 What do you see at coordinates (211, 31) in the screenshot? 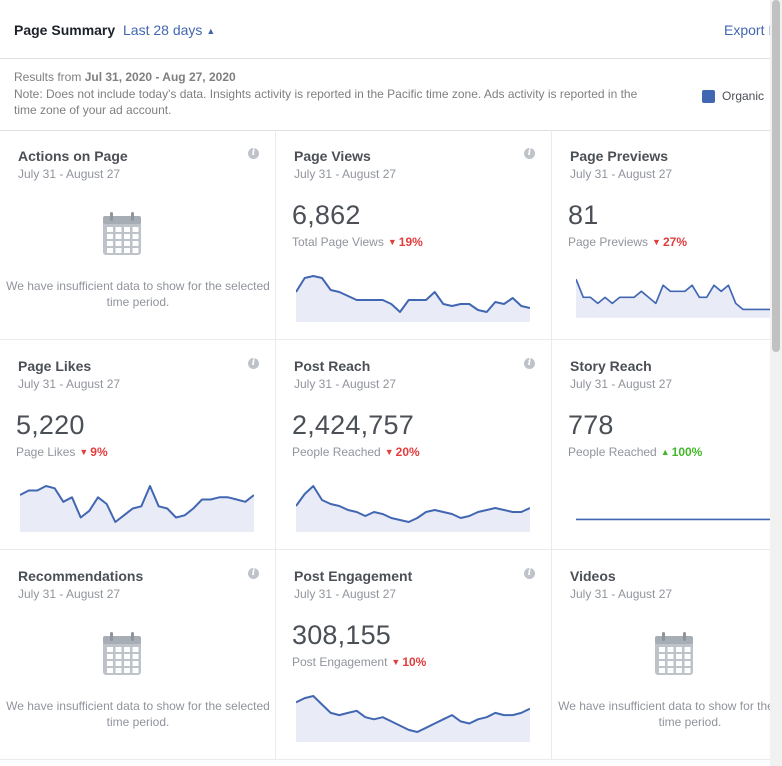
I see `sort-updown-icon: ▲︎` at bounding box center [211, 31].